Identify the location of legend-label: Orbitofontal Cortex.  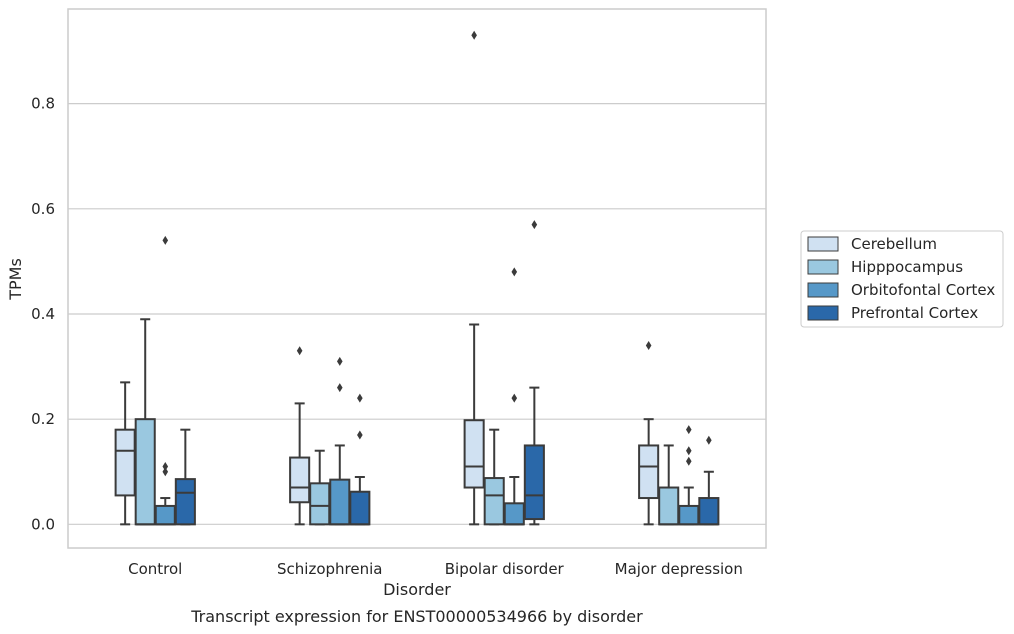
(923, 290).